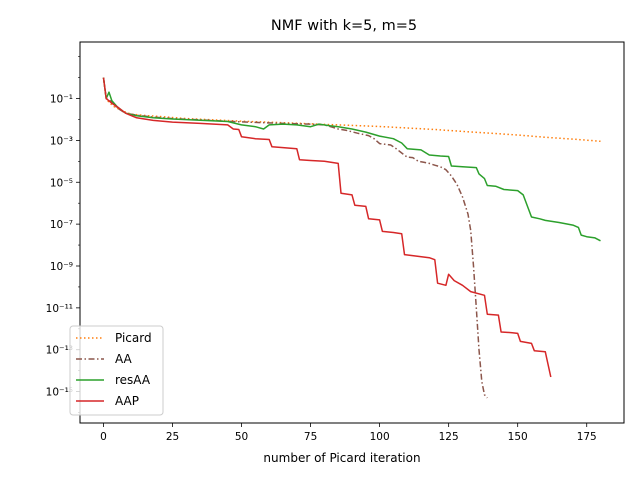 Image resolution: width=640 pixels, height=484 pixels. Describe the element at coordinates (587, 437) in the screenshot. I see `x-tick-label: 175` at that location.